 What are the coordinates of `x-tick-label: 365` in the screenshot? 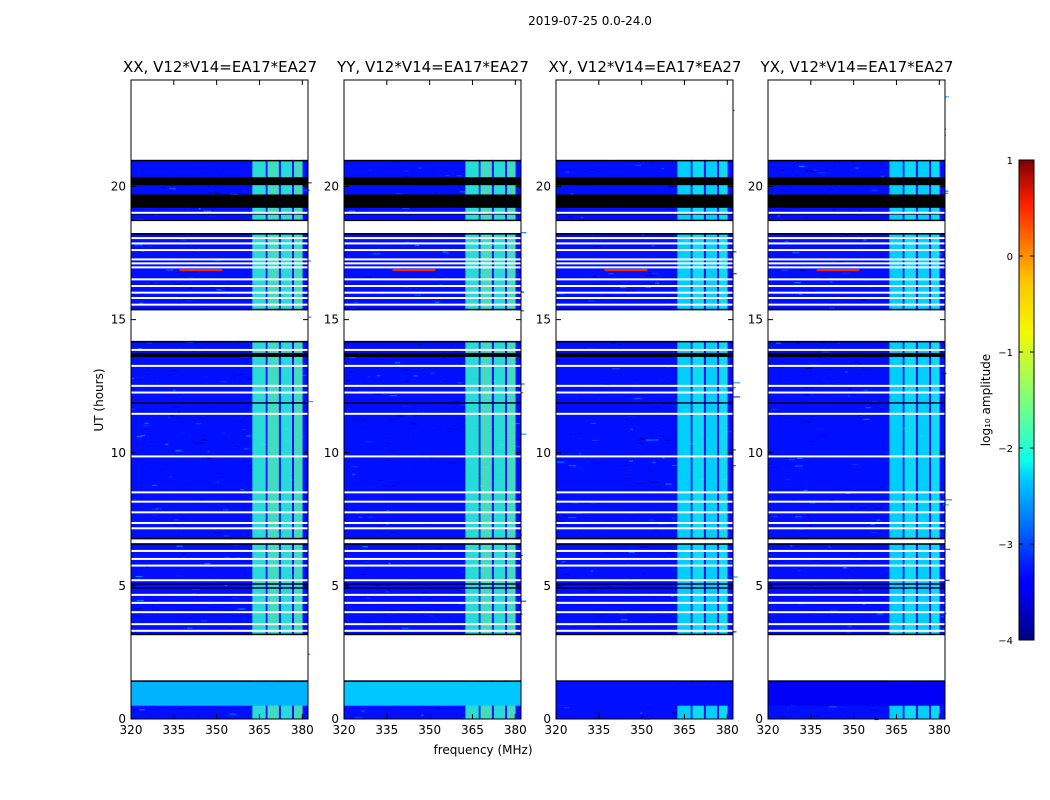 It's located at (259, 730).